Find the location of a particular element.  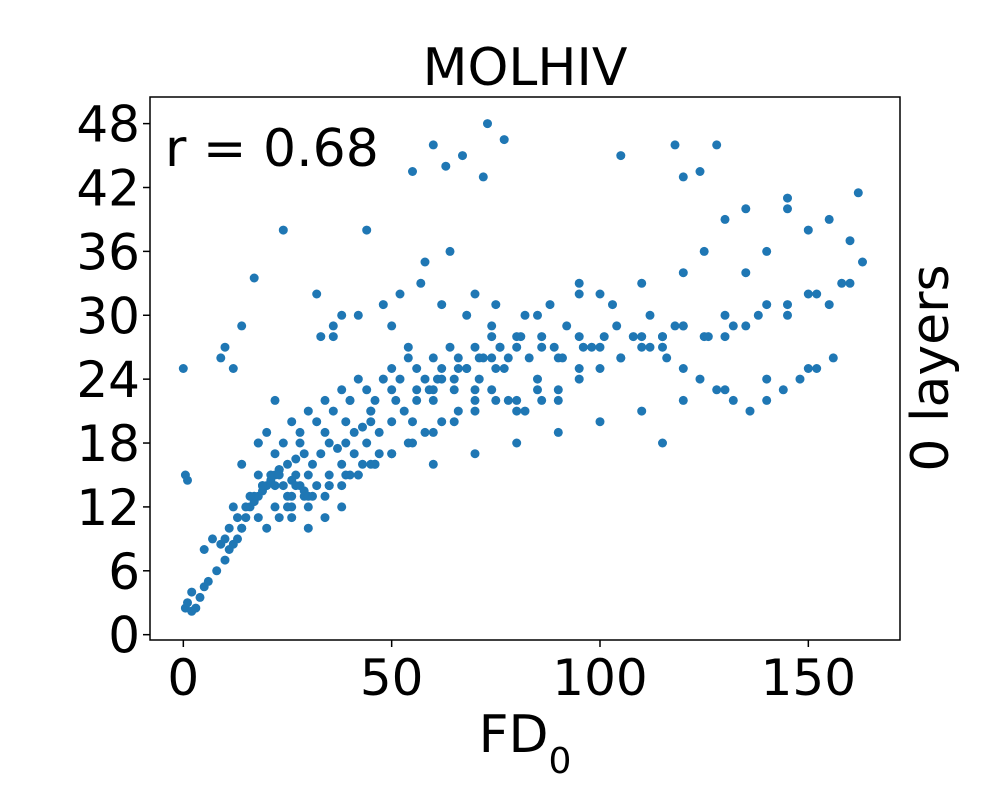

chart-title: MOLHIV is located at coordinates (525, 68).